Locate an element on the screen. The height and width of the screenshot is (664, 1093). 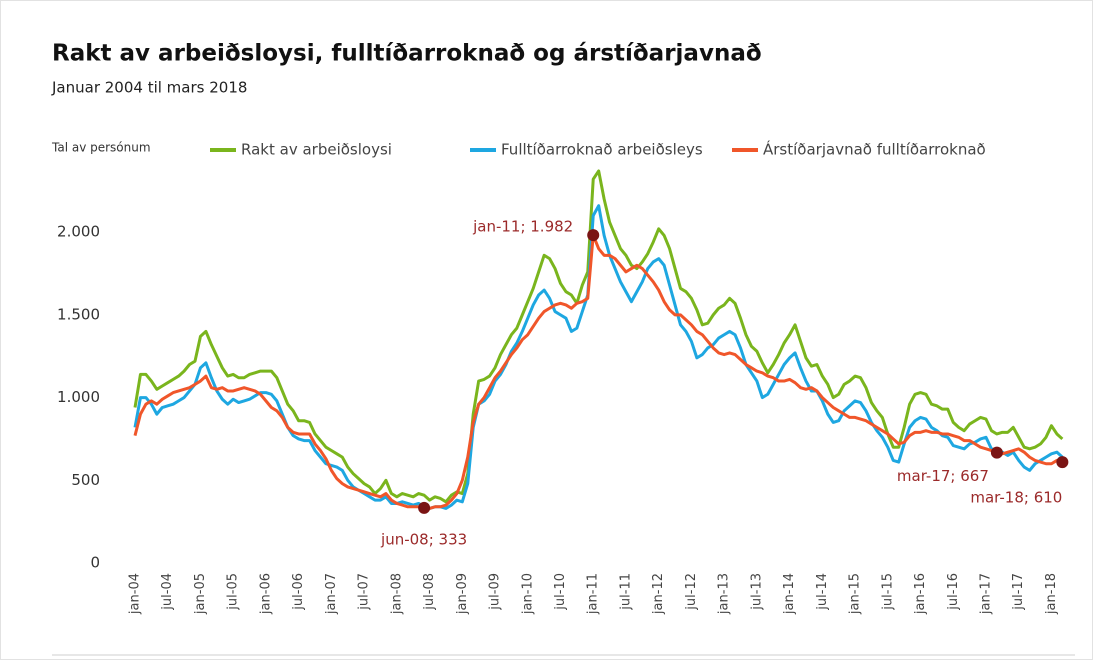
x-tick-label: jul-10 is located at coordinates (560, 592).